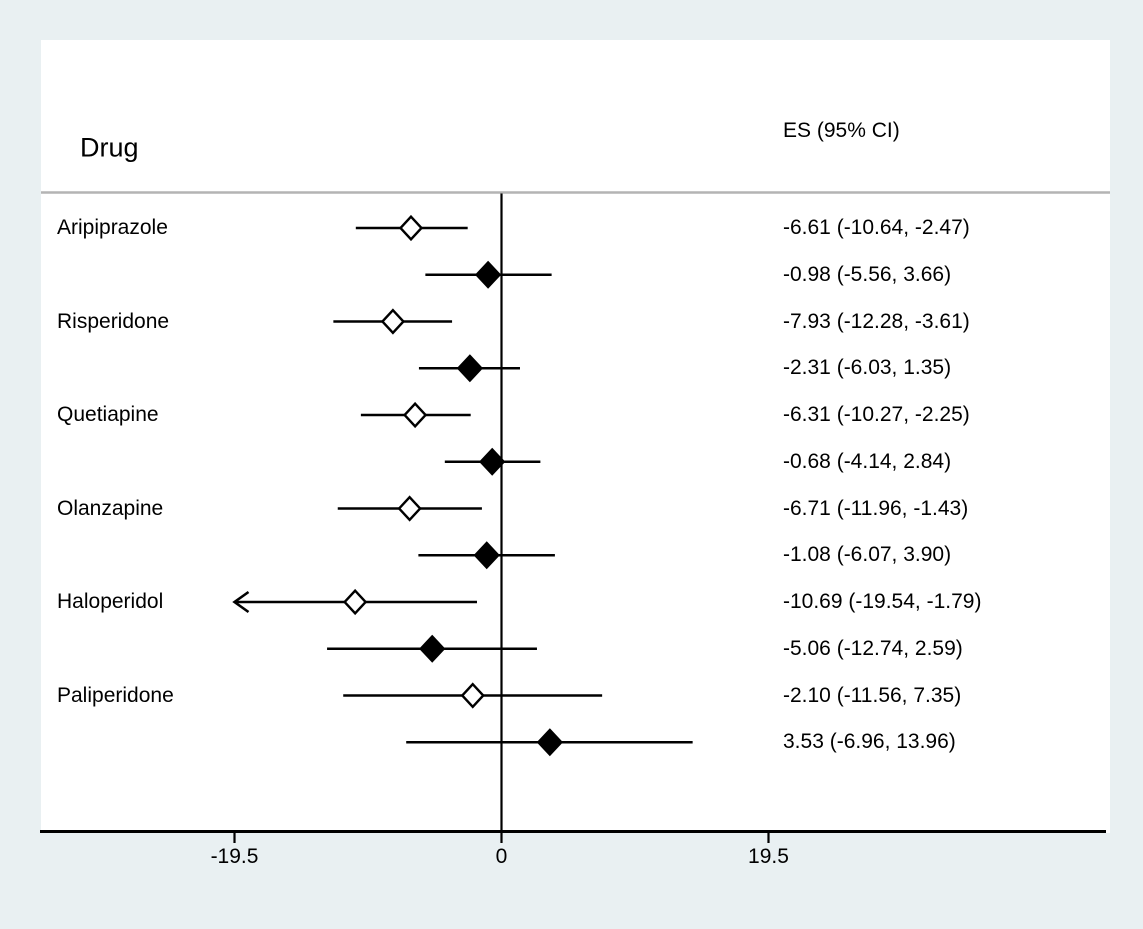  I want to click on drug-label: Haloperidol, so click(110, 601).